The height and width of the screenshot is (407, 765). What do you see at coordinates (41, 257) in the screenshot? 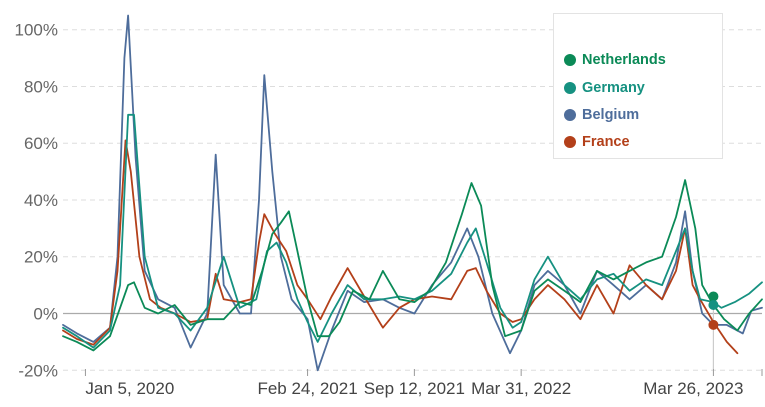
I see `y-tick-label: 20%` at bounding box center [41, 257].